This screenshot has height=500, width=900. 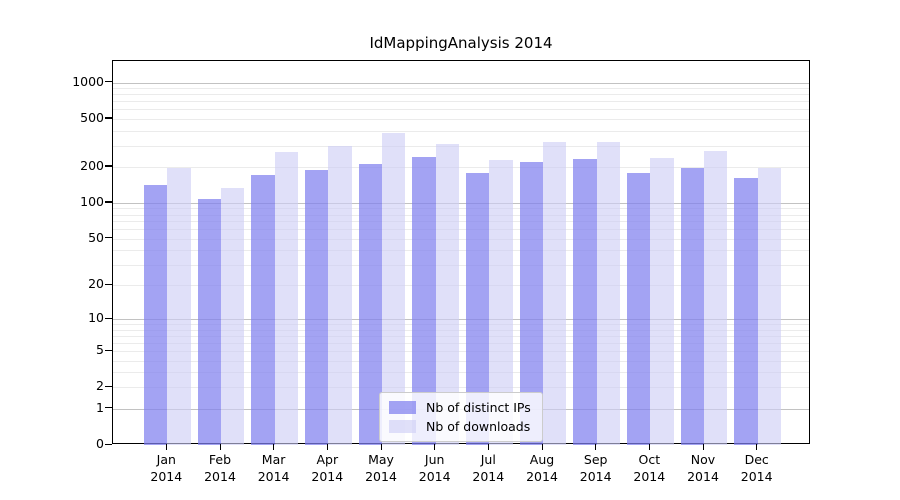 I want to click on bar-distinct-ips-may, so click(x=370, y=304).